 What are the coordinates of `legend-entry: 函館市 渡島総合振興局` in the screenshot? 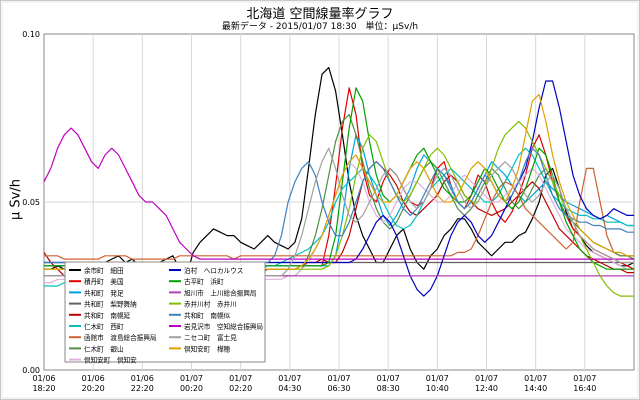 It's located at (120, 337).